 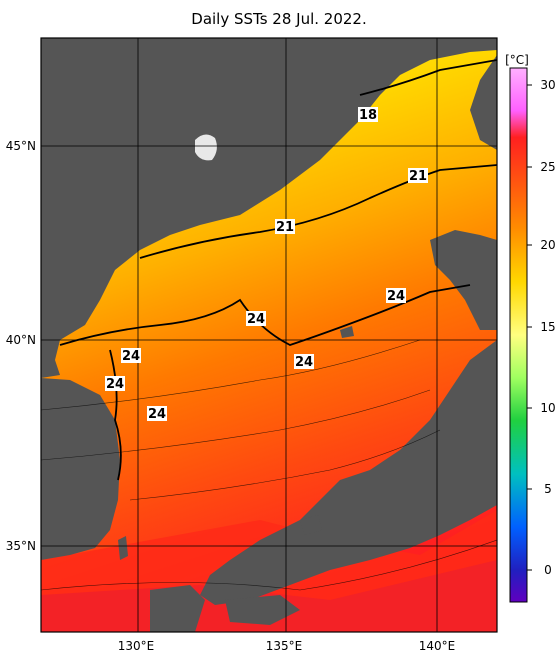 What do you see at coordinates (547, 167) in the screenshot?
I see `colorbar-tick-label: 25` at bounding box center [547, 167].